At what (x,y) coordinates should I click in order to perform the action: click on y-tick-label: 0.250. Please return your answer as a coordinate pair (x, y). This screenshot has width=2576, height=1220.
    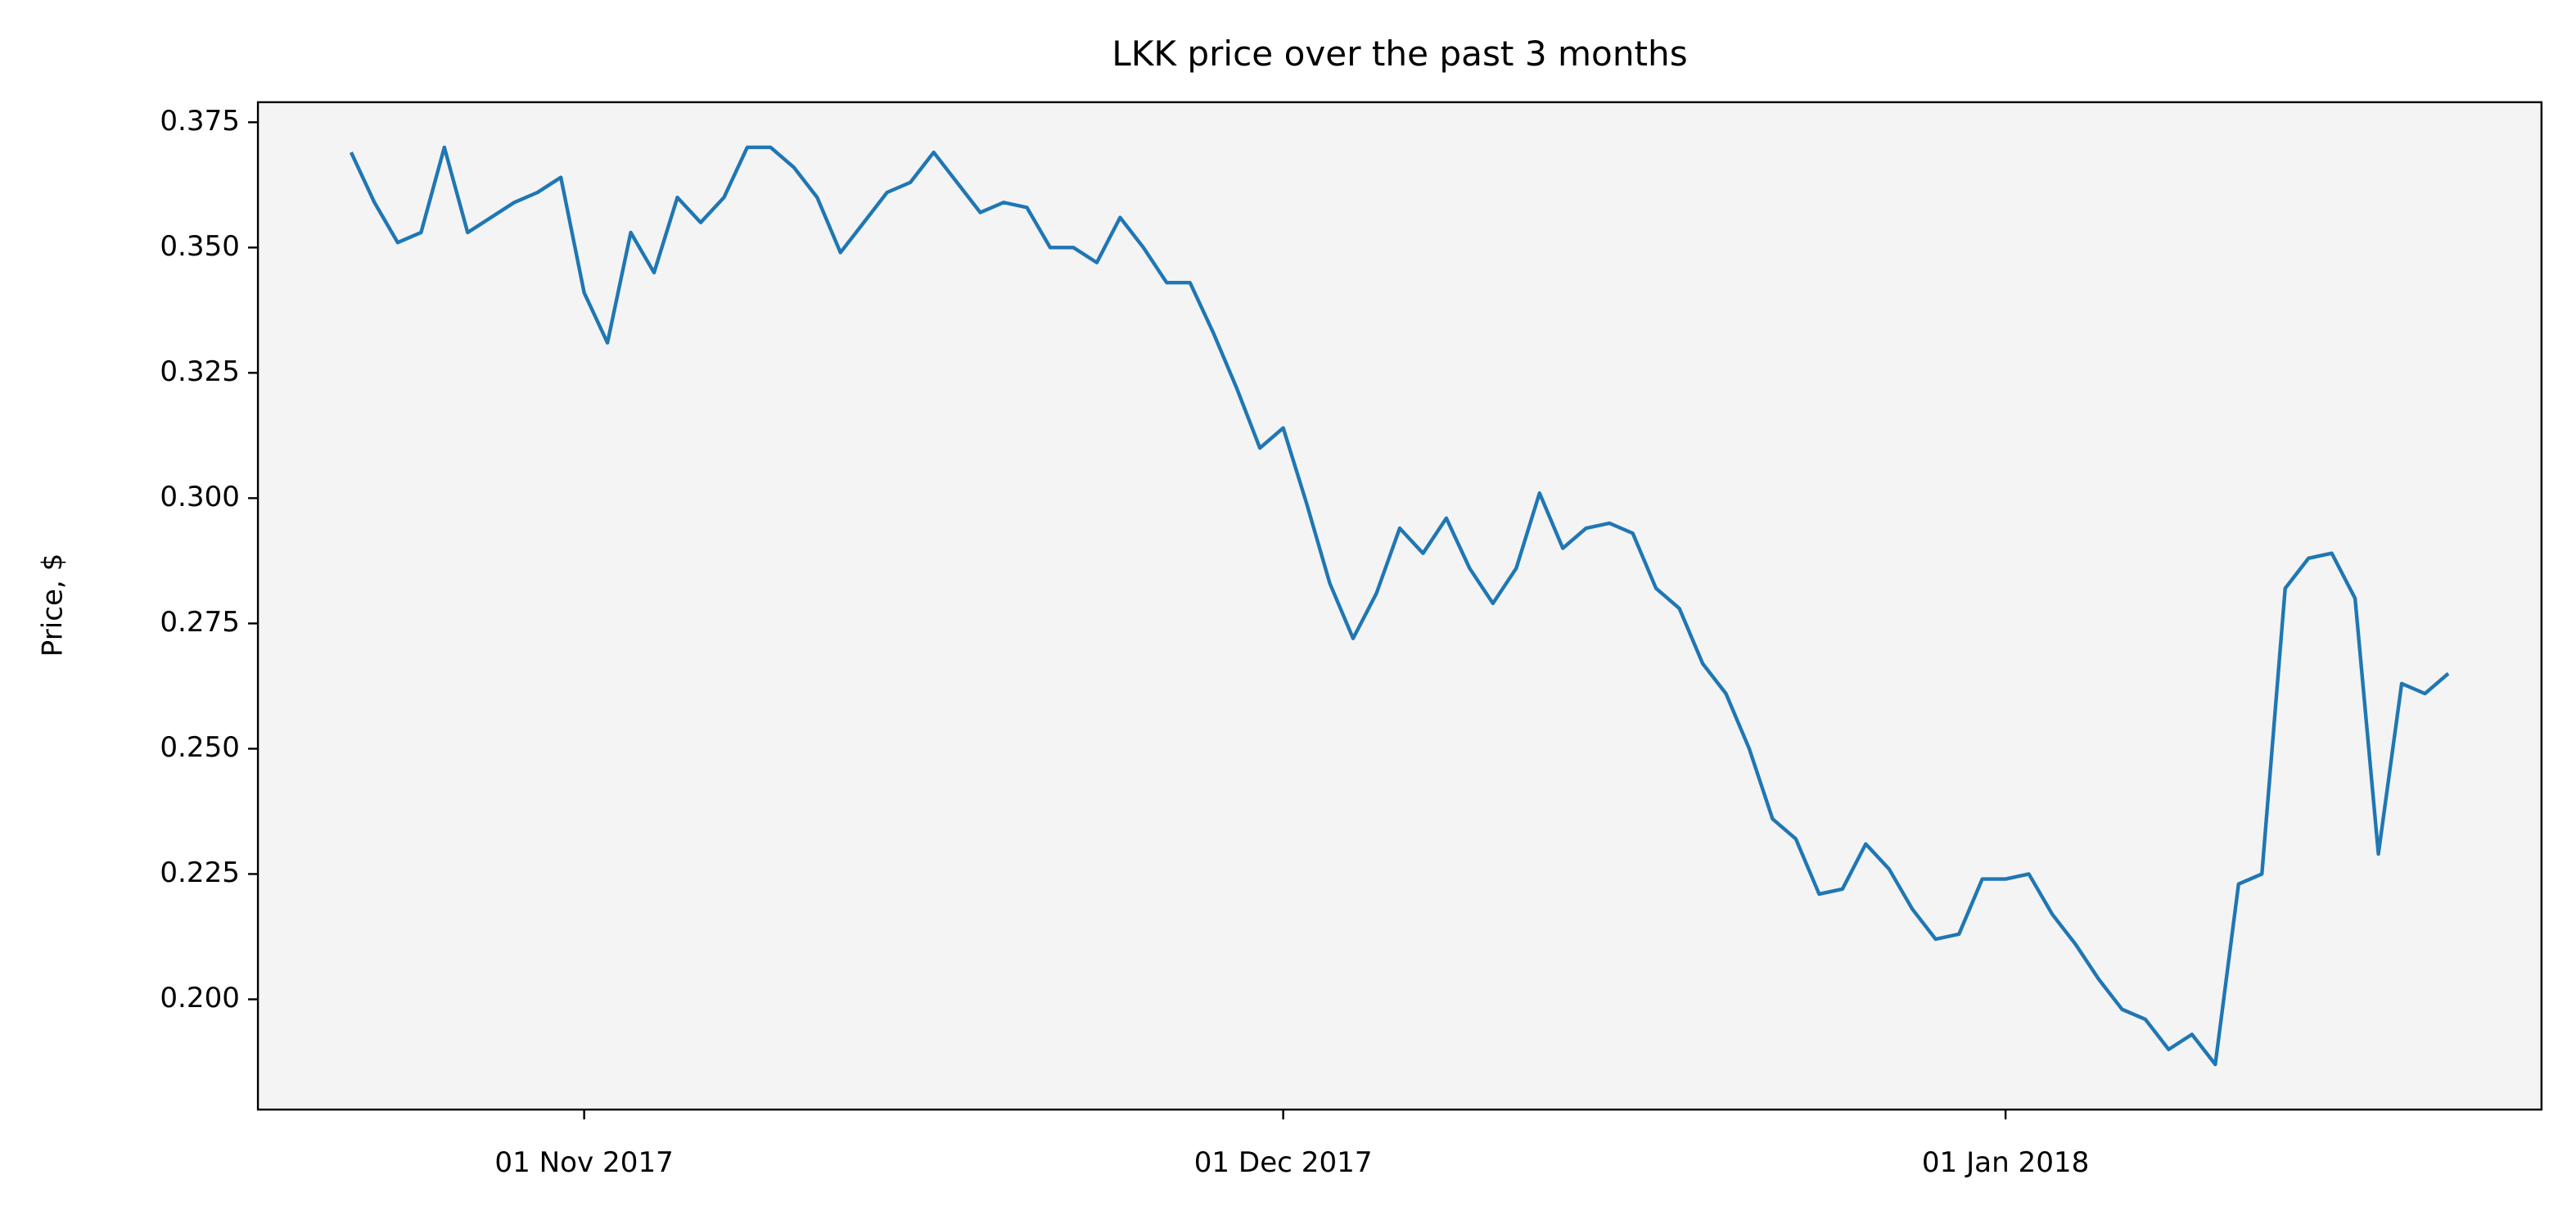
    Looking at the image, I should click on (200, 747).